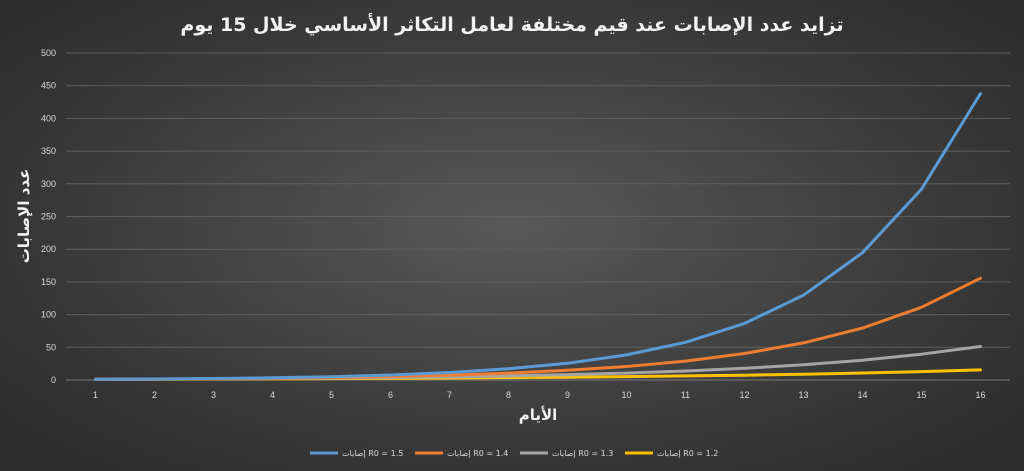 The width and height of the screenshot is (1024, 471). What do you see at coordinates (685, 395) in the screenshot?
I see `x-tick-label: 11` at bounding box center [685, 395].